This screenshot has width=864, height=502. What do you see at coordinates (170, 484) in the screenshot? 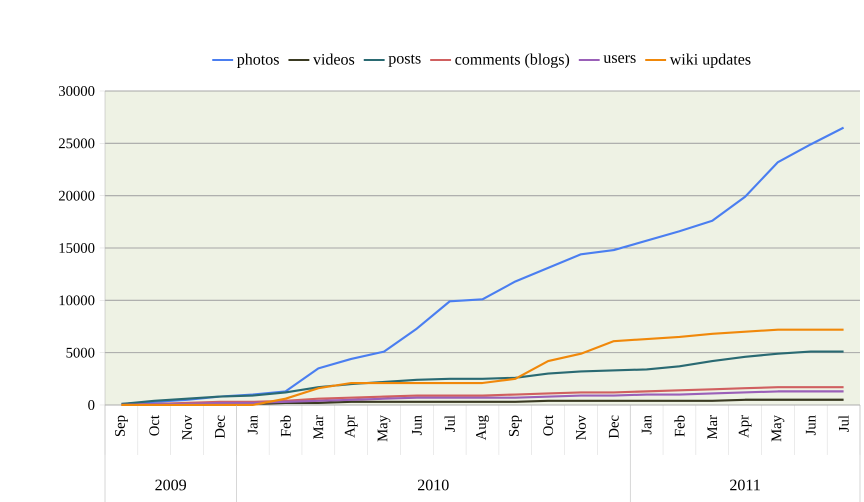
I see `text: 2009` at bounding box center [170, 484].